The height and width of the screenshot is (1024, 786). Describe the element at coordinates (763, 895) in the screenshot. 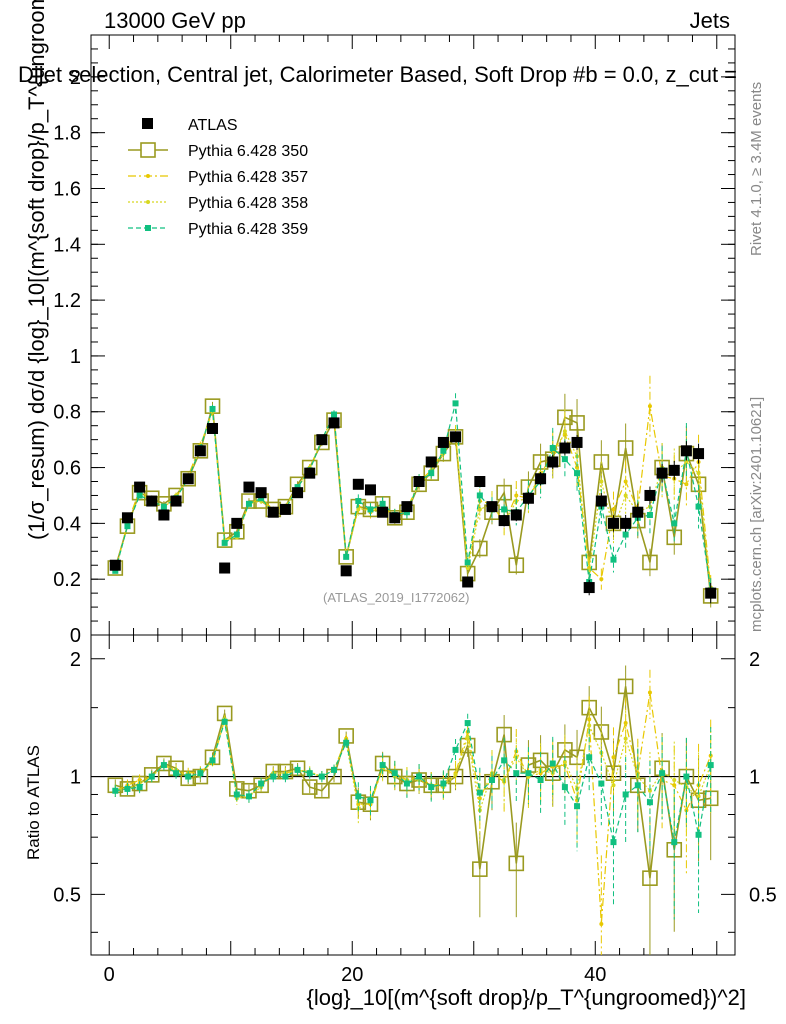

I see `ratio-y-tick-label-right: 0.5` at that location.